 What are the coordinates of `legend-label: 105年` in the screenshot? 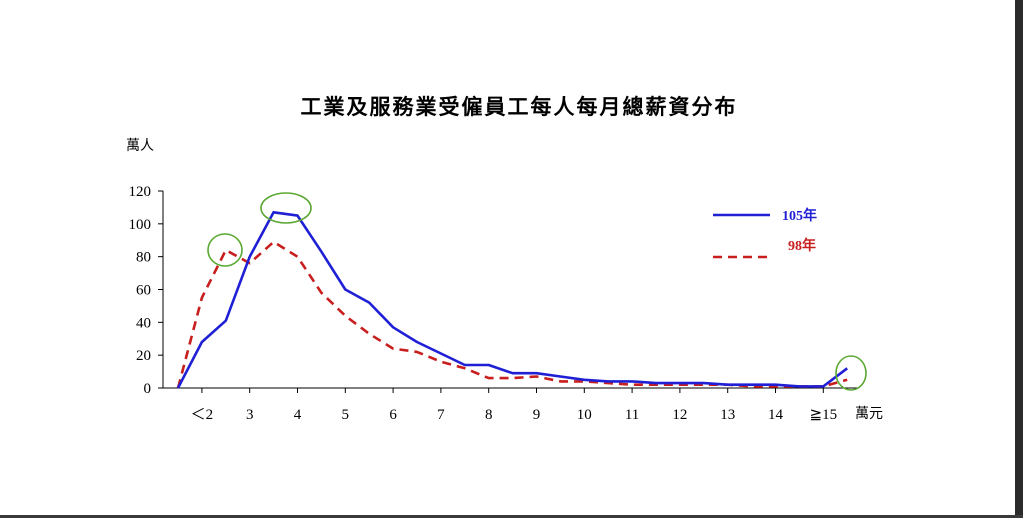 It's located at (799, 215).